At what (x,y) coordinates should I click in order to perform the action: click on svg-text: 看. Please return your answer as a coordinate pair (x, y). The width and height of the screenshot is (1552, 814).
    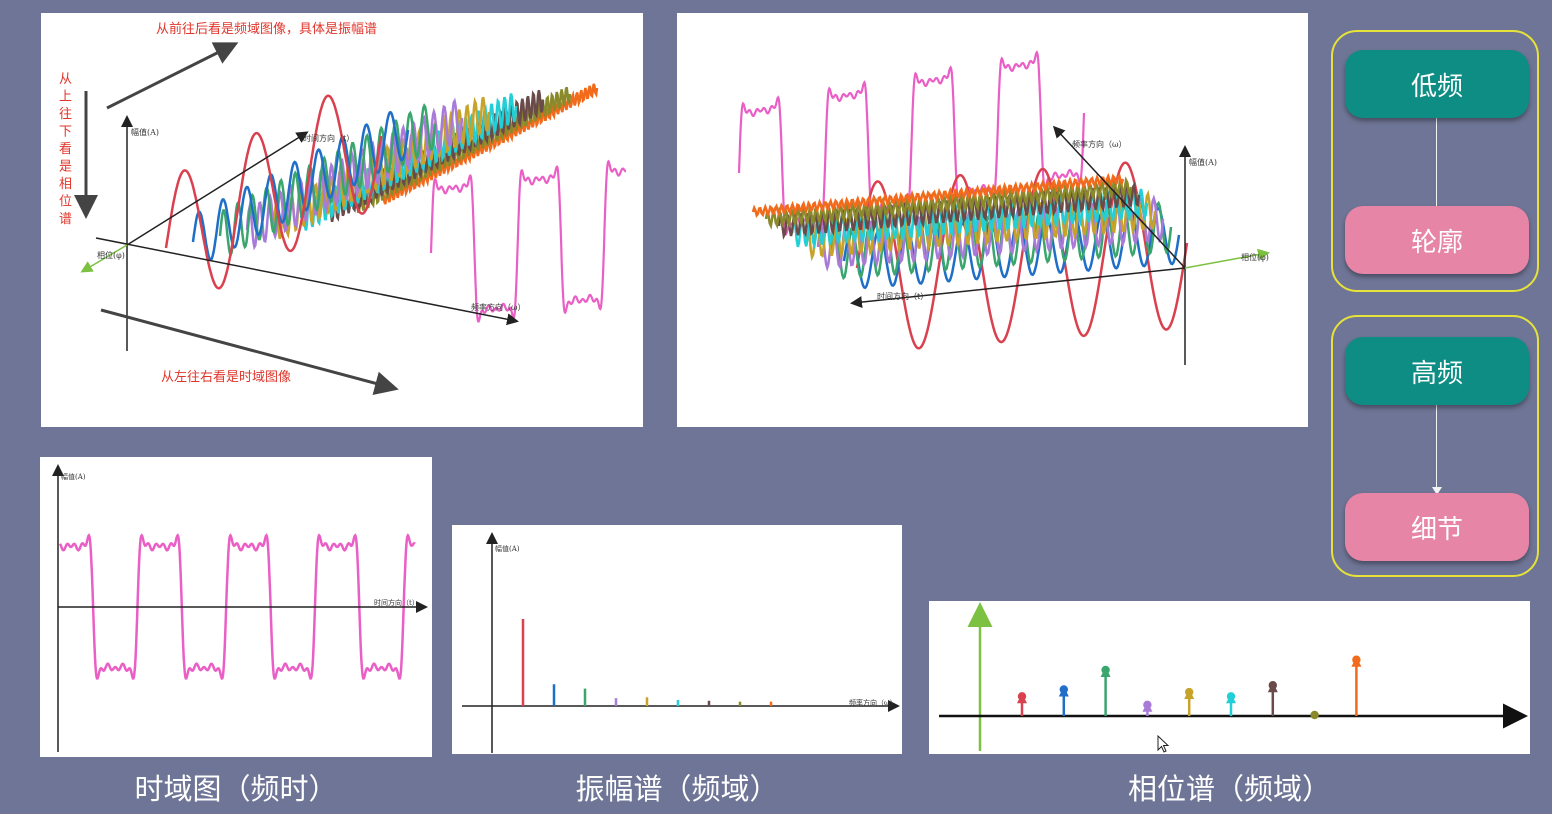
    Looking at the image, I should click on (65, 149).